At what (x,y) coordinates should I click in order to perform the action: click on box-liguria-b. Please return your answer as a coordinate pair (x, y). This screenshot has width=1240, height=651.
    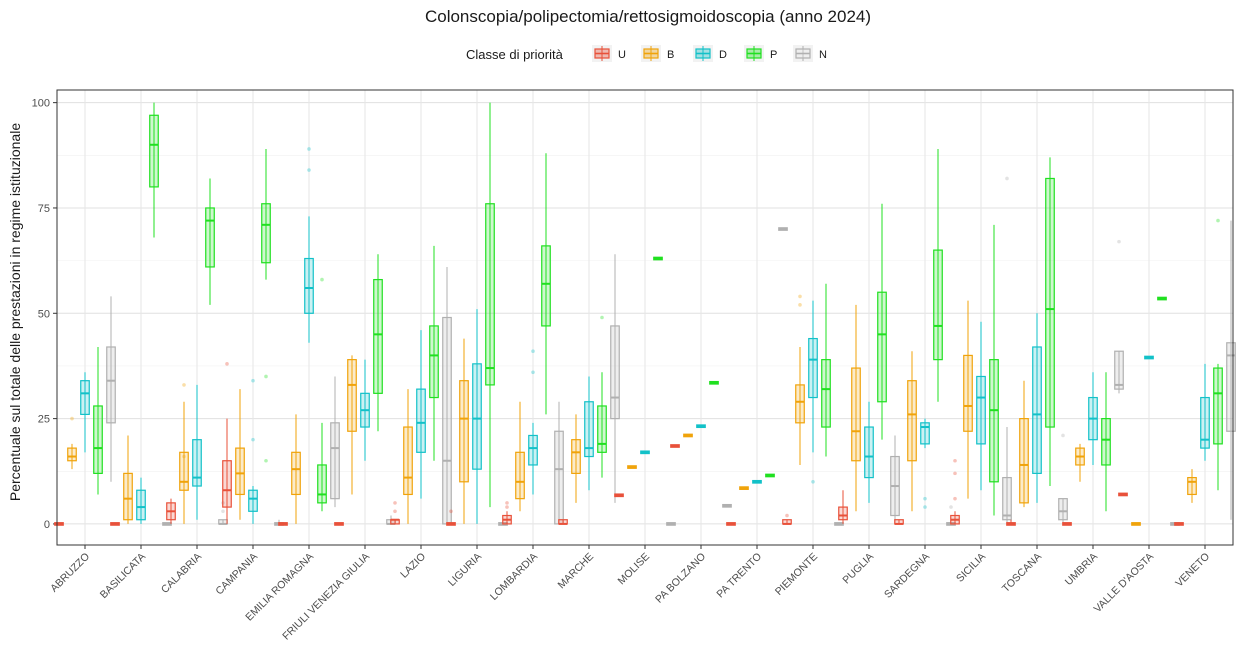
    Looking at the image, I should click on (464, 431).